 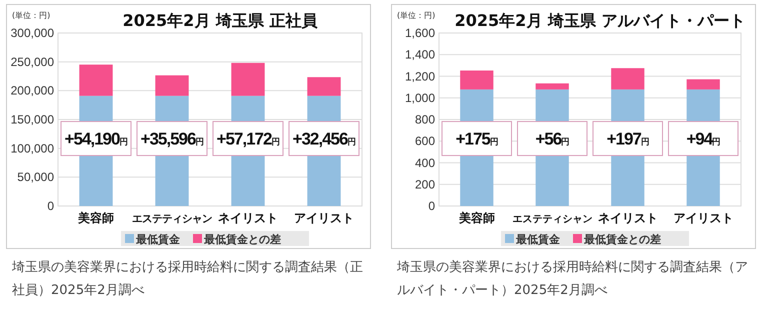 I want to click on data-label: +197円, so click(x=628, y=139).